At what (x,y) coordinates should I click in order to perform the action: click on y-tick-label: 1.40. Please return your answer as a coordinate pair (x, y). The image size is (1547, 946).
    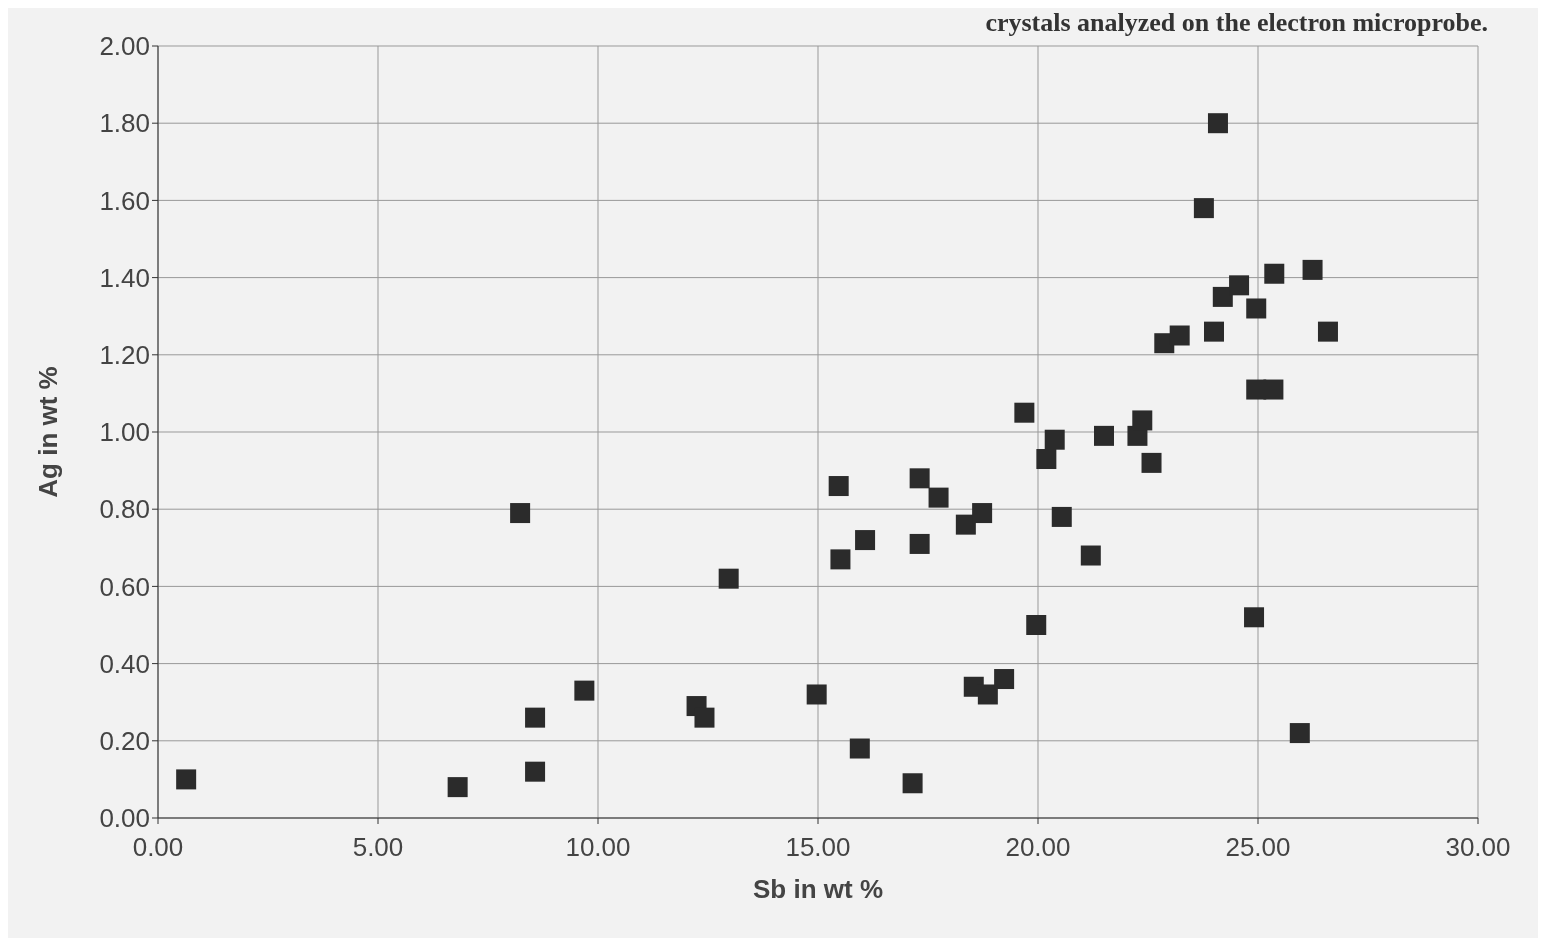
    Looking at the image, I should click on (124, 277).